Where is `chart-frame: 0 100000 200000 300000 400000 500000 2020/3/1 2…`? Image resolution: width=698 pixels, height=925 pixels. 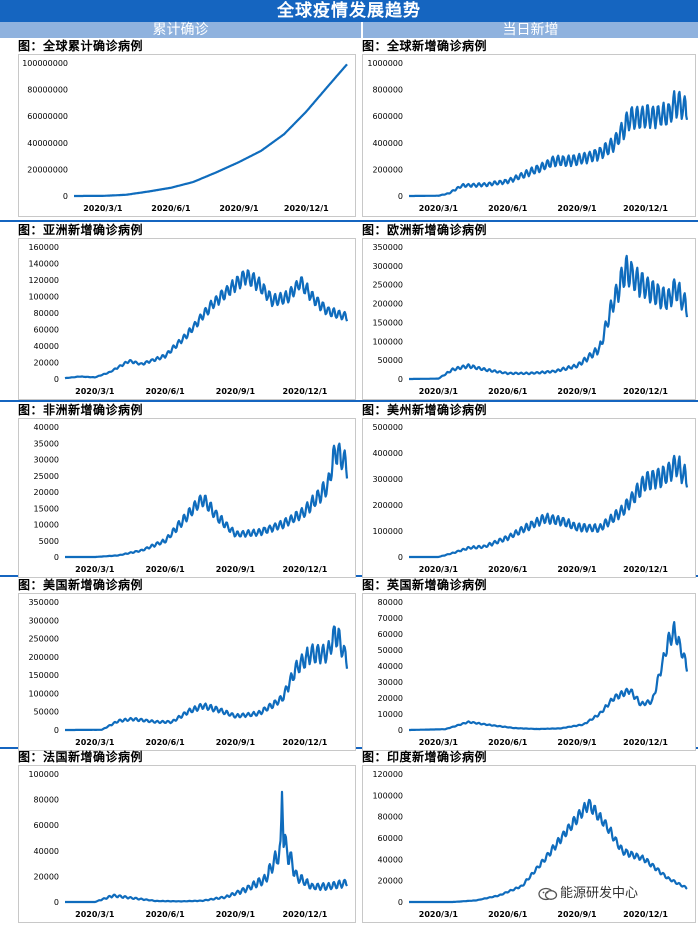
chart-frame: 0 100000 200000 300000 400000 500000 2020/3/1 2… is located at coordinates (529, 498).